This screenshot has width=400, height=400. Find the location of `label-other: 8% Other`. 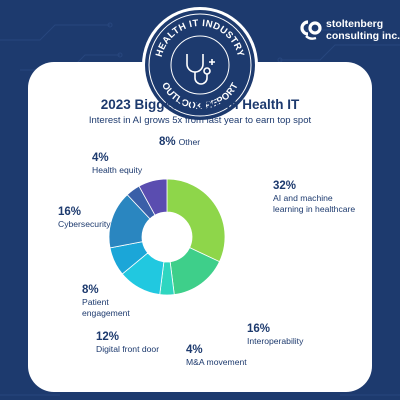

label-other: 8% Other is located at coordinates (199, 142).